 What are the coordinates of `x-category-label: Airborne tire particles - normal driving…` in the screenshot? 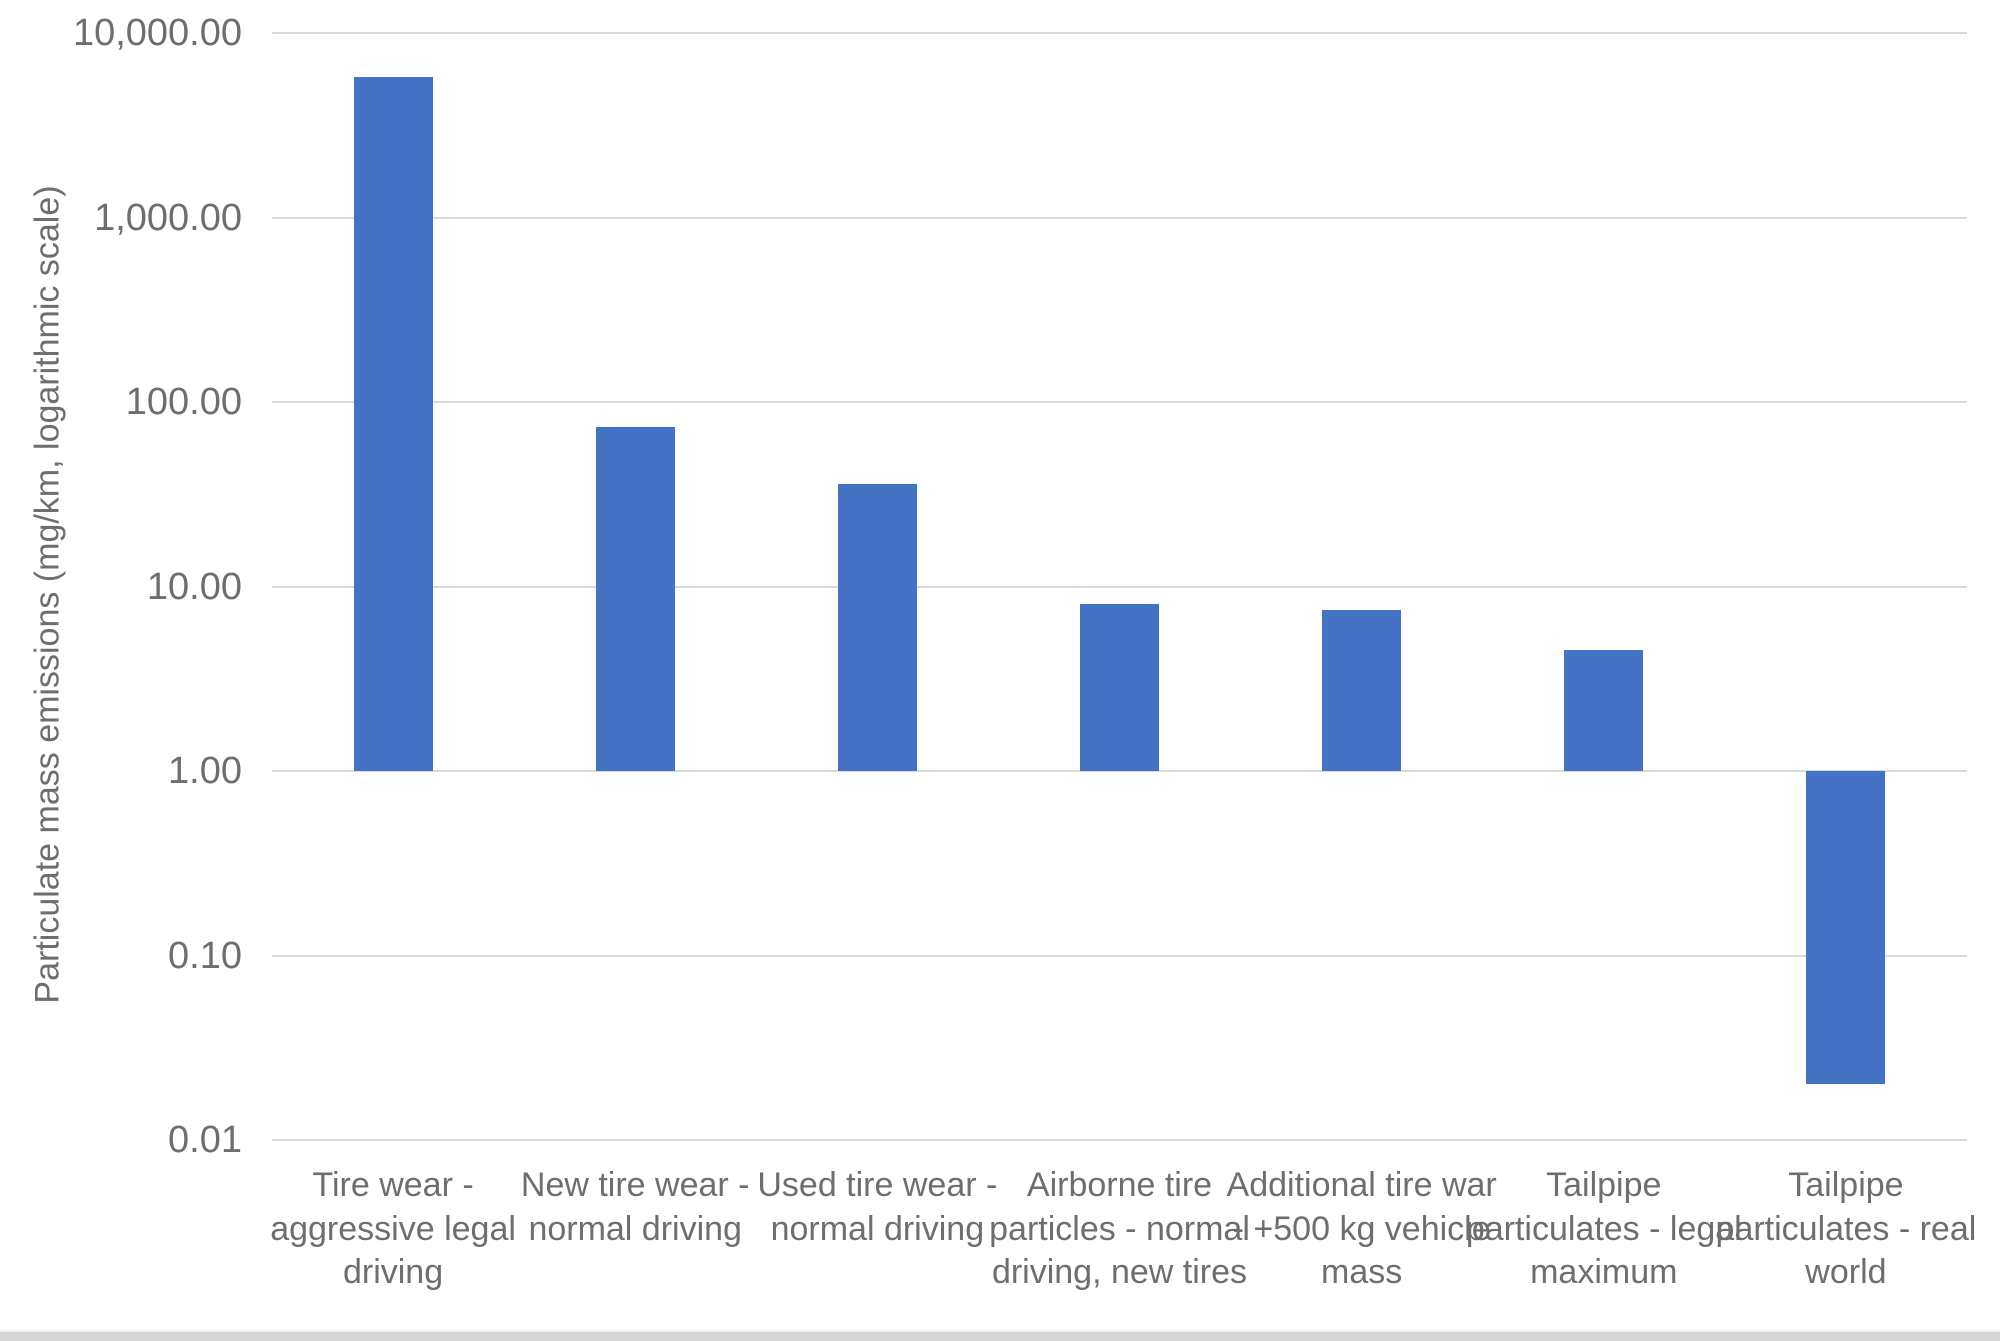 It's located at (1119, 1229).